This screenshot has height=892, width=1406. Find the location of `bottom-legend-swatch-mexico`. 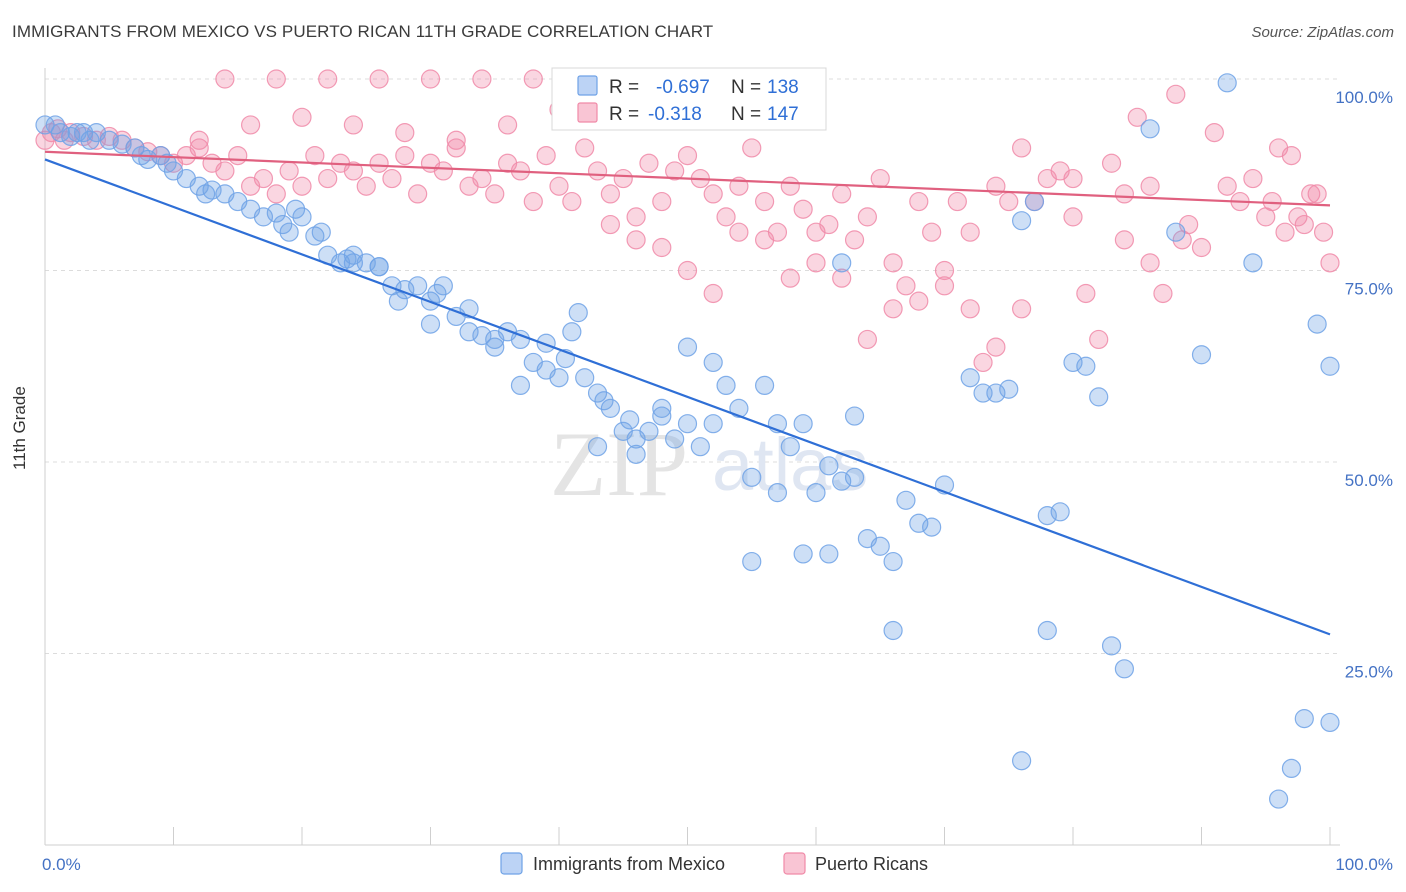

bottom-legend-swatch-mexico is located at coordinates (511, 863).